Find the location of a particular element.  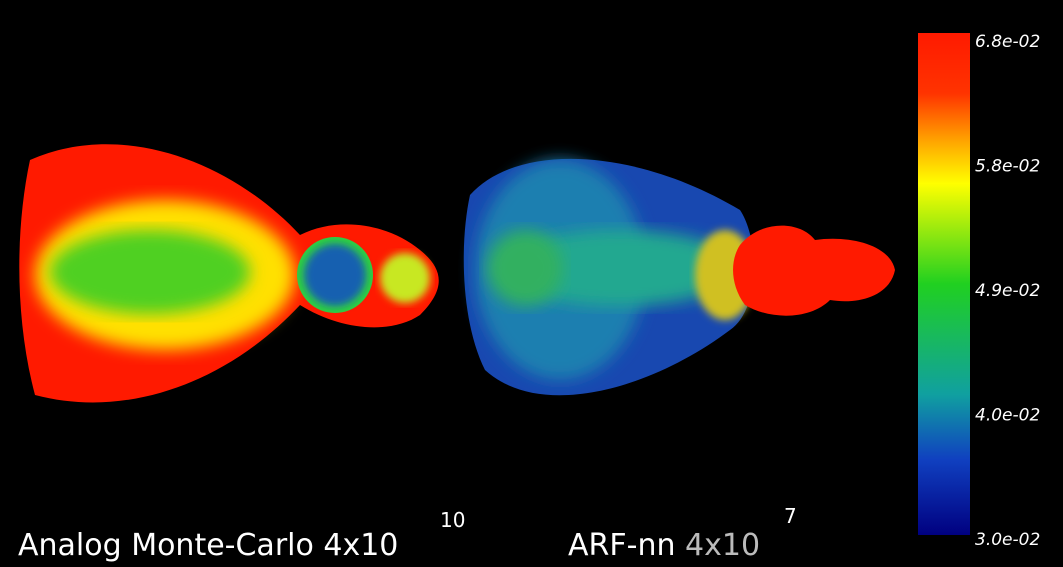

colorbar-label: 5.8e-02 is located at coordinates (1007, 167).